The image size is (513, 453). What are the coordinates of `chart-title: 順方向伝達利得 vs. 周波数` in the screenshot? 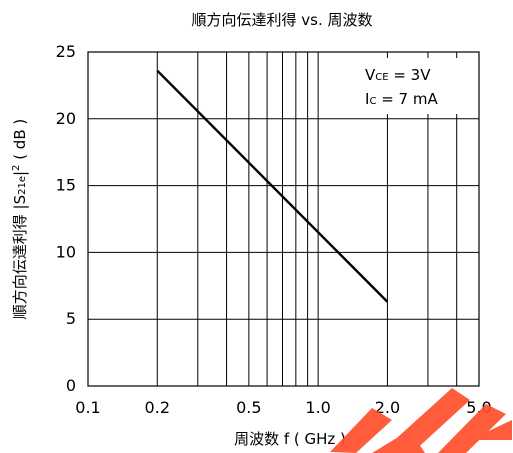 It's located at (282, 20).